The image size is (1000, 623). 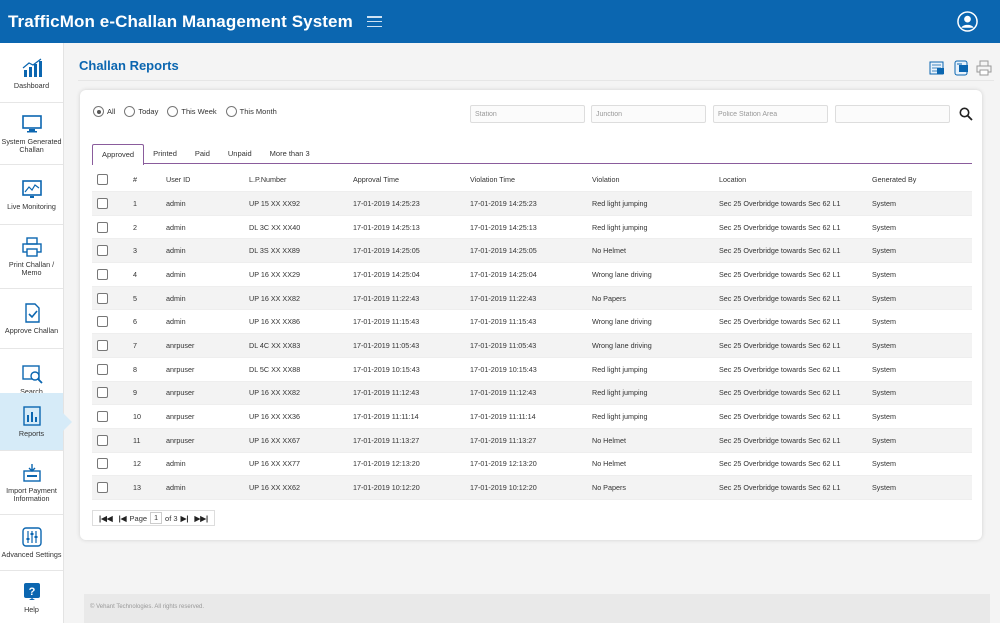 What do you see at coordinates (374, 21) in the screenshot?
I see `hamburger-menu-icon` at bounding box center [374, 21].